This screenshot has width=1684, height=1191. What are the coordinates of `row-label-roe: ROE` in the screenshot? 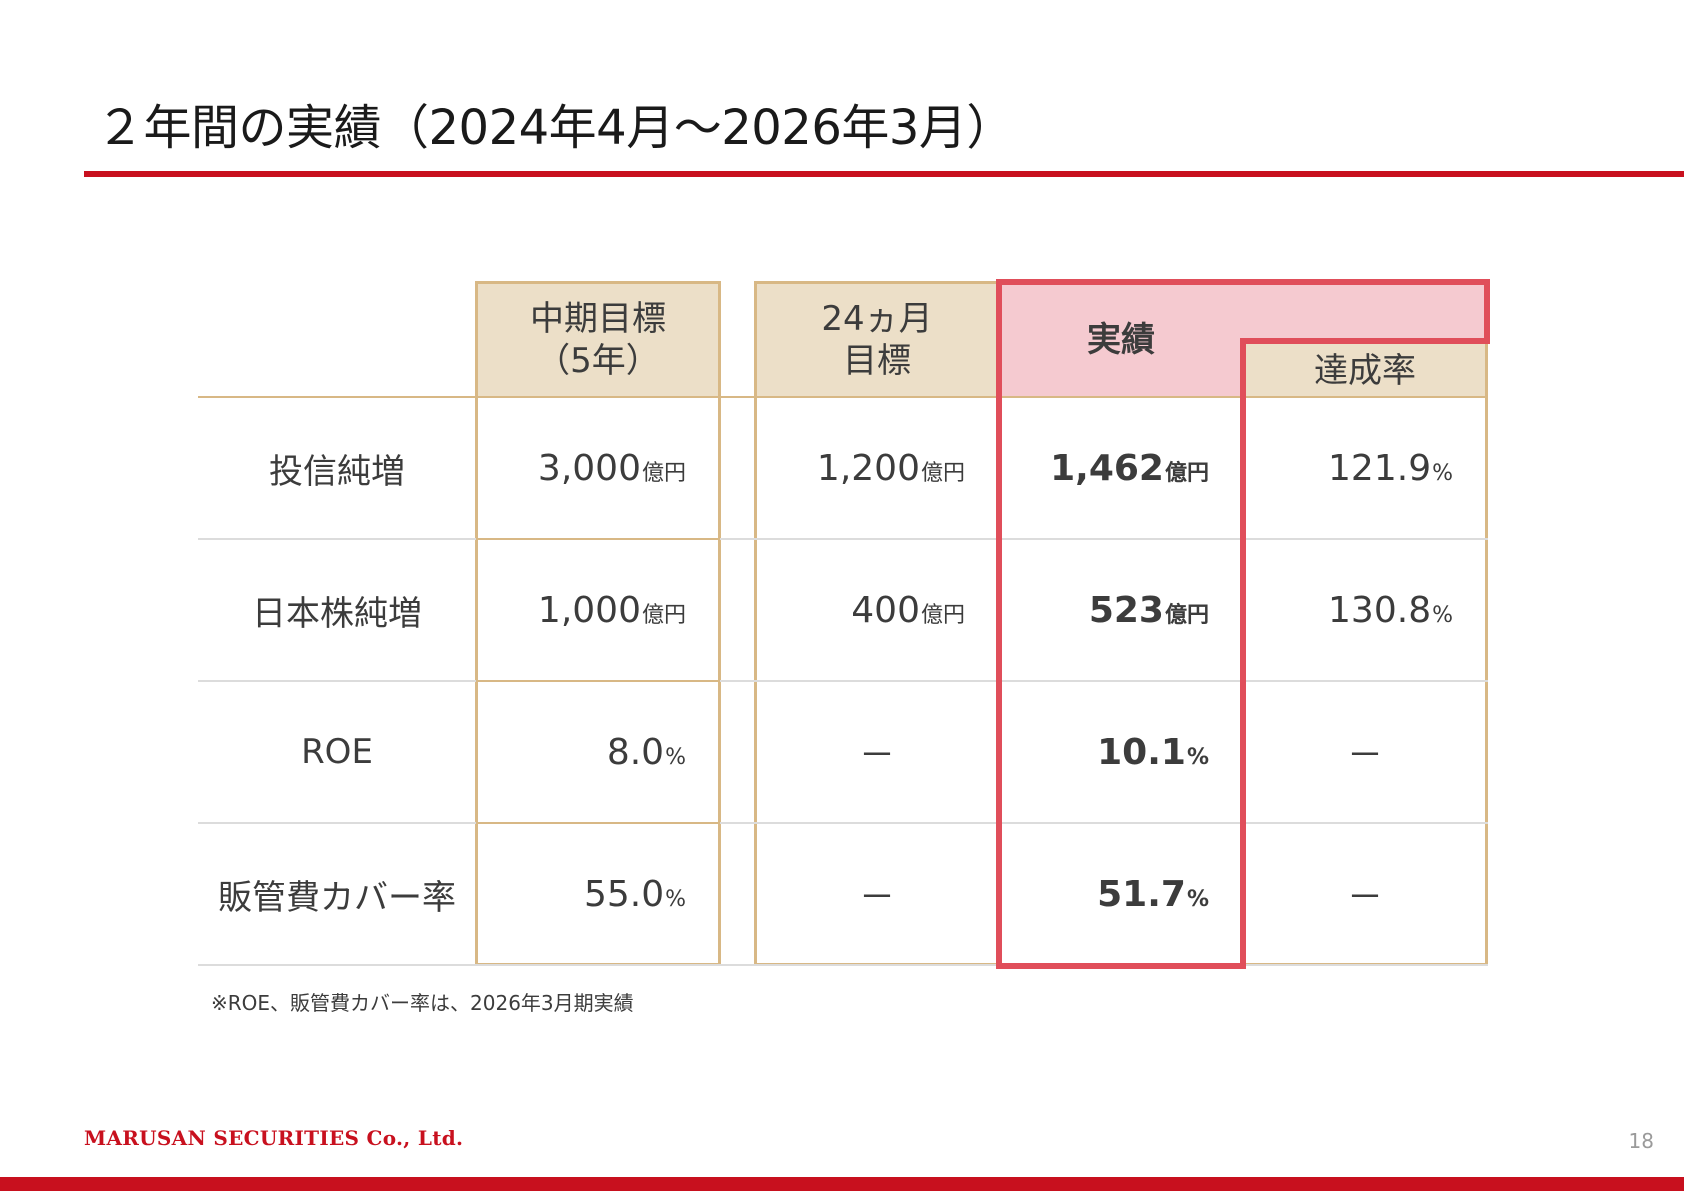 It's located at (337, 752).